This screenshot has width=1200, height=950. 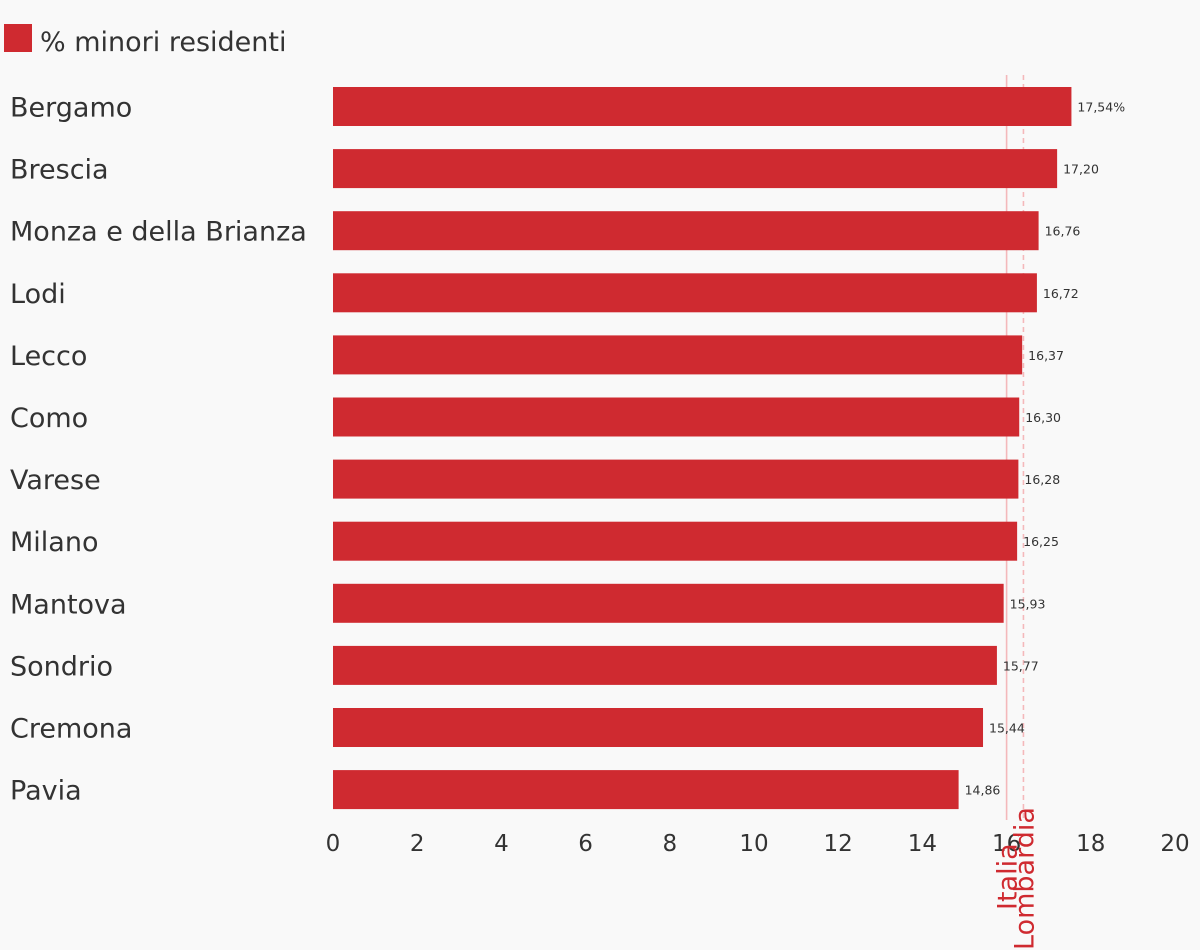 What do you see at coordinates (838, 844) in the screenshot?
I see `x-tick-label: 12` at bounding box center [838, 844].